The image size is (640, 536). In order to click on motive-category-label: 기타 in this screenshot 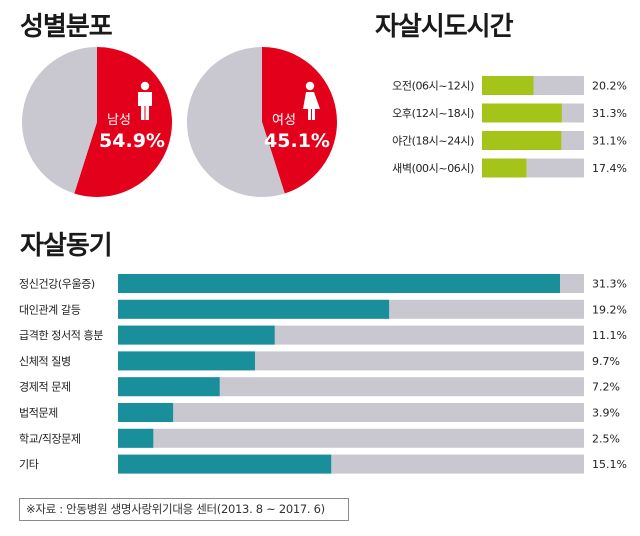, I will do `click(29, 464)`.